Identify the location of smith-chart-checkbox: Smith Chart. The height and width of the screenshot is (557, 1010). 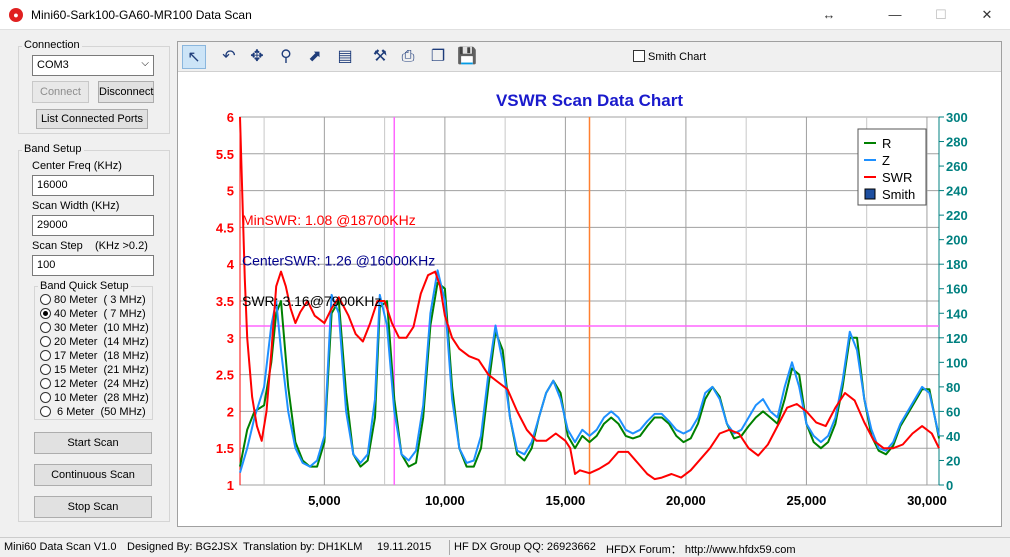
(669, 56).